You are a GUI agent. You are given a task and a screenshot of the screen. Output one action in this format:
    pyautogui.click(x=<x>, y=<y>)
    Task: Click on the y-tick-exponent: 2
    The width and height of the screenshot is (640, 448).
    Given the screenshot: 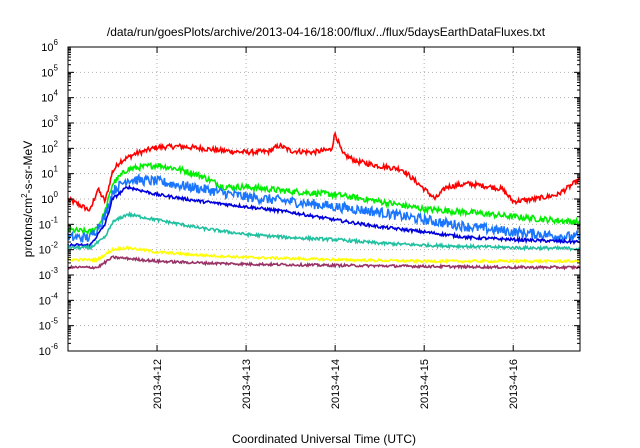 What is the action you would take?
    pyautogui.click(x=56, y=143)
    